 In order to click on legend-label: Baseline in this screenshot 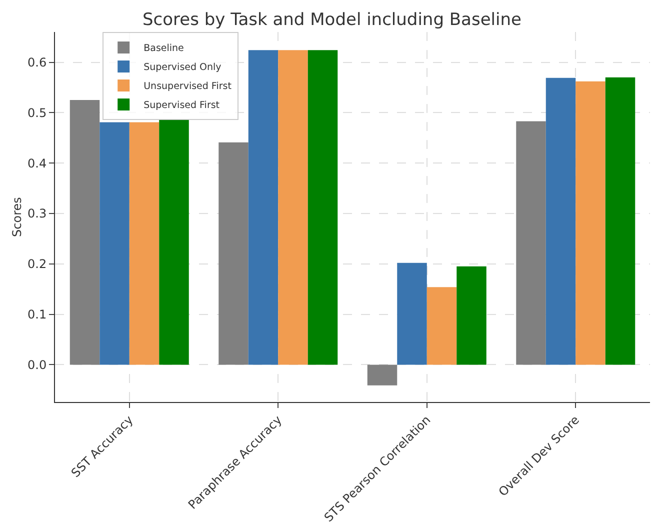, I will do `click(164, 48)`.